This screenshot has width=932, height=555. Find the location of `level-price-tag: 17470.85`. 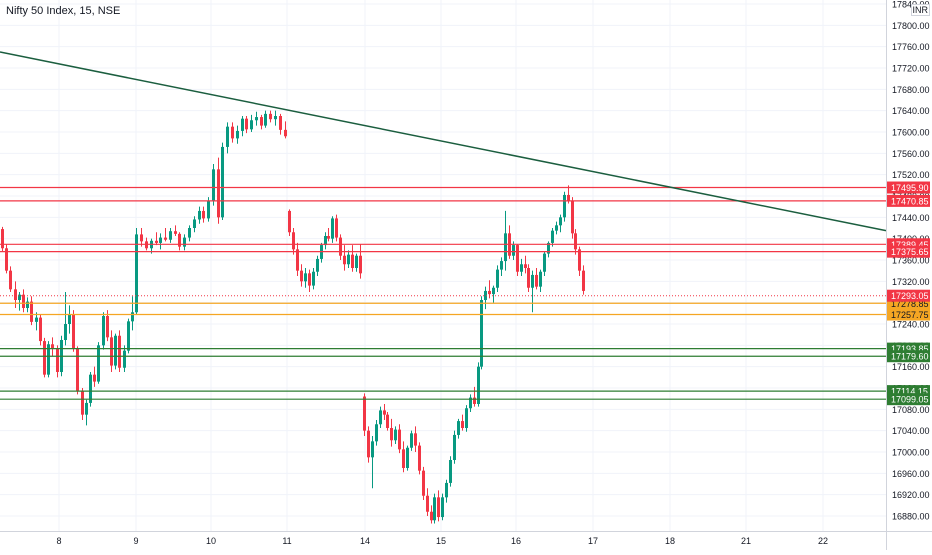

level-price-tag: 17470.85 is located at coordinates (910, 201).